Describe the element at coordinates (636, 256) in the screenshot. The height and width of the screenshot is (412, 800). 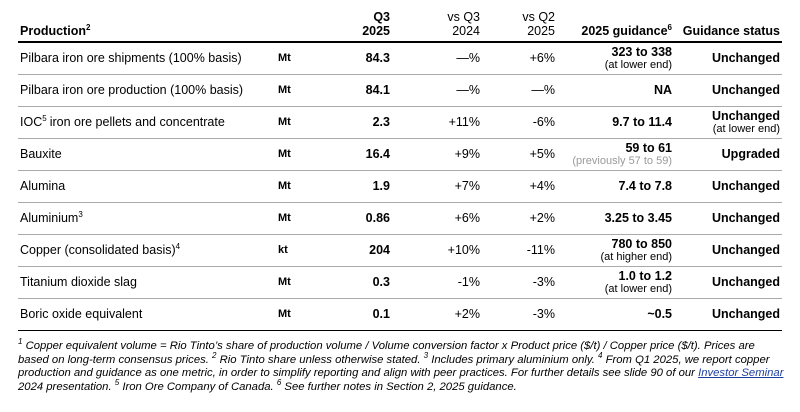
I see `guidance-note: (at higher end)` at that location.